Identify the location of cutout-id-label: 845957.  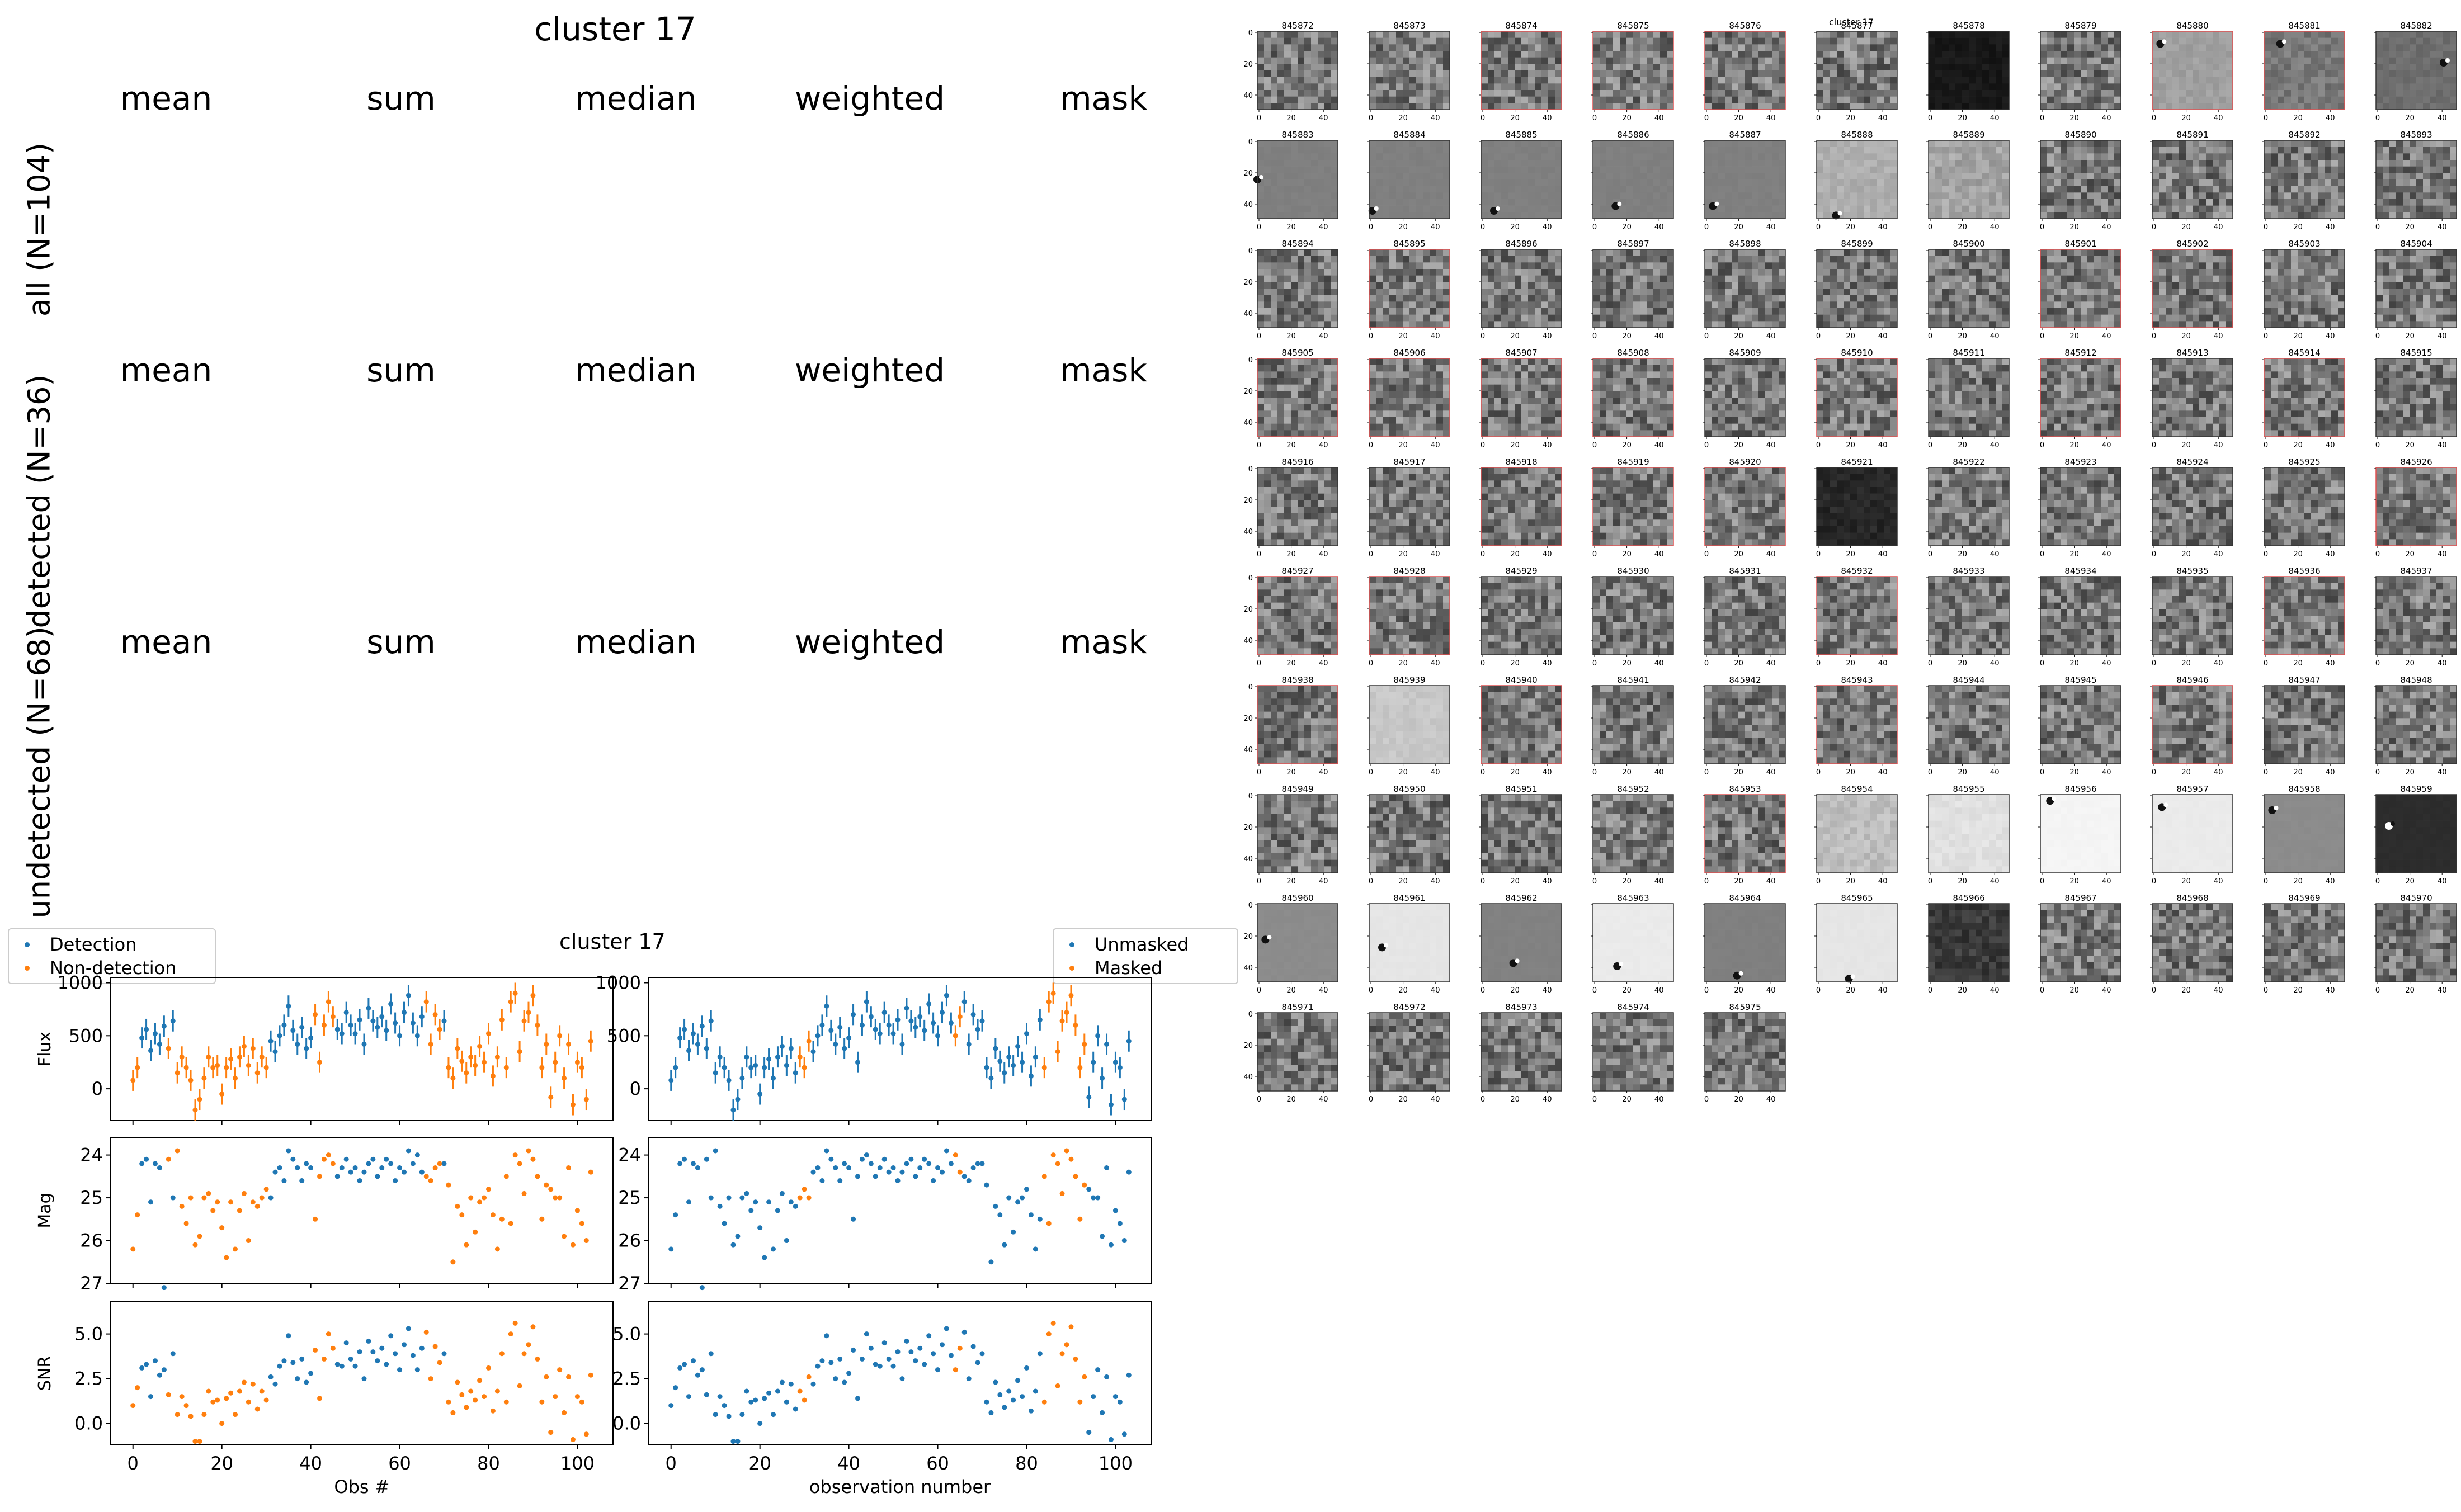
(2192, 789).